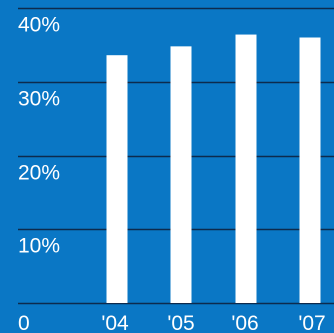 The height and width of the screenshot is (333, 334). What do you see at coordinates (115, 322) in the screenshot?
I see `x-tick-label-0: '04` at bounding box center [115, 322].